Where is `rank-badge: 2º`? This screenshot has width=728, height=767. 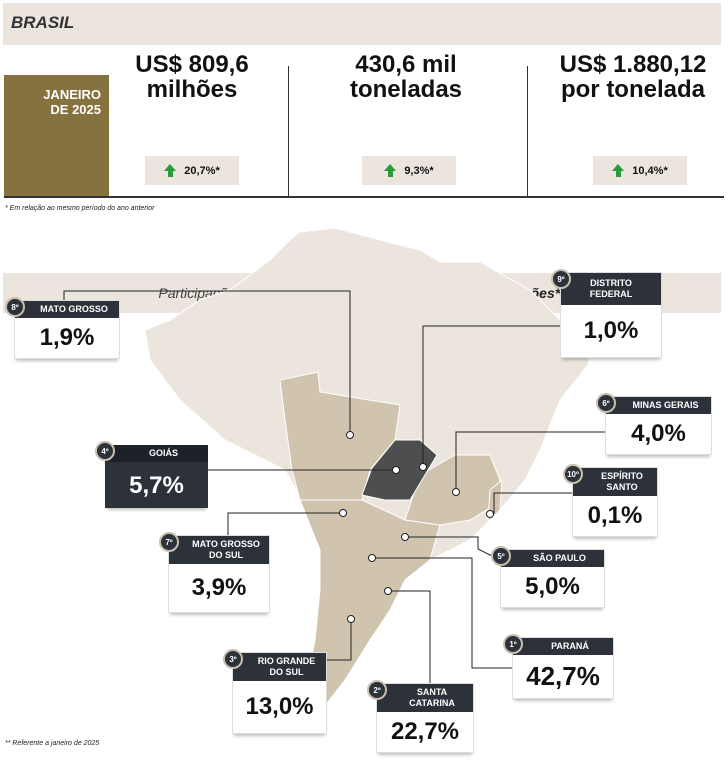
rank-badge: 2º is located at coordinates (377, 690).